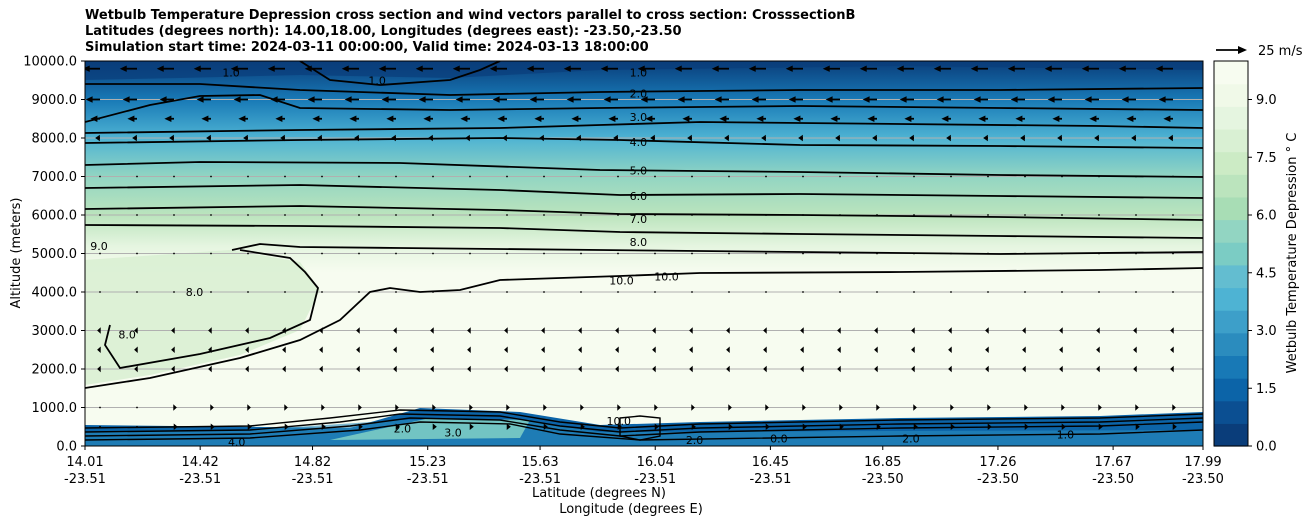 The image size is (1312, 526). What do you see at coordinates (644, 70) in the screenshot?
I see `upper-dry-band` at bounding box center [644, 70].